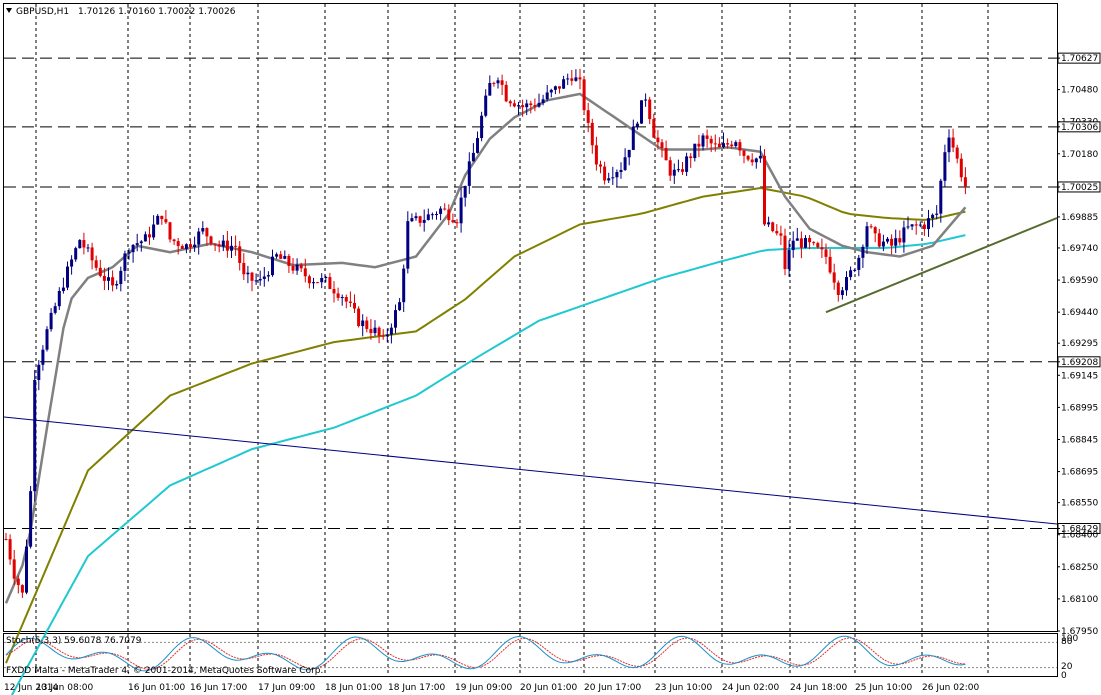 This screenshot has width=1101, height=695. I want to click on y-tick-label: 1.68550, so click(1079, 504).